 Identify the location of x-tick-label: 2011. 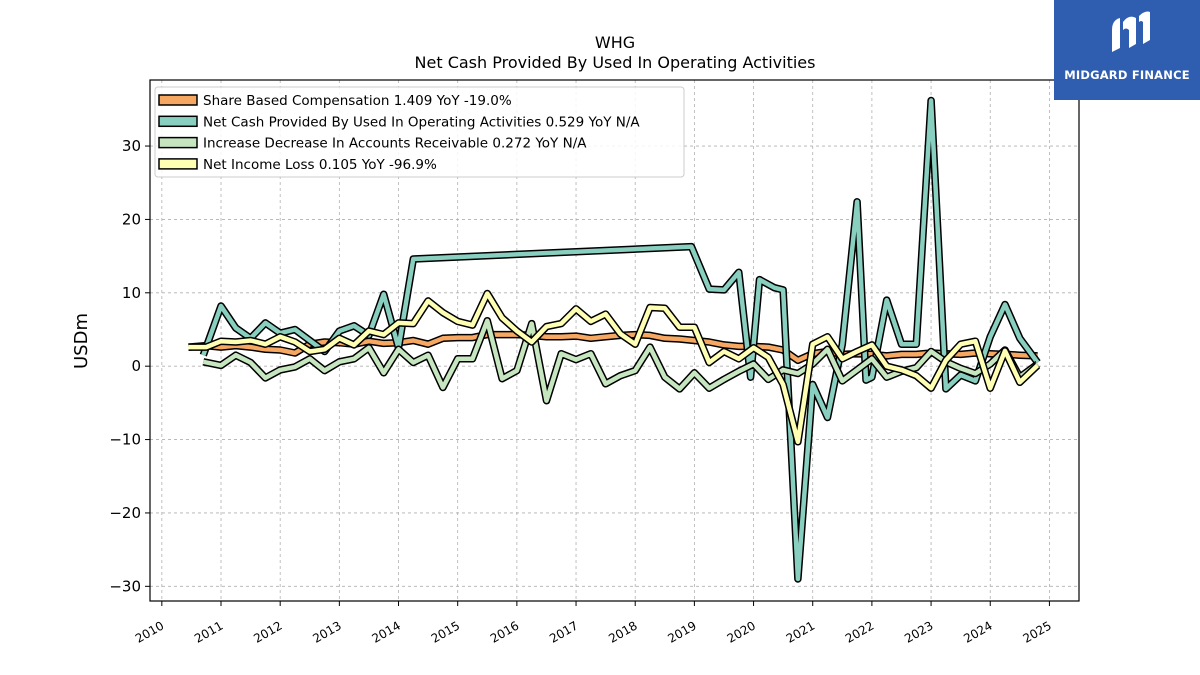
(208, 631).